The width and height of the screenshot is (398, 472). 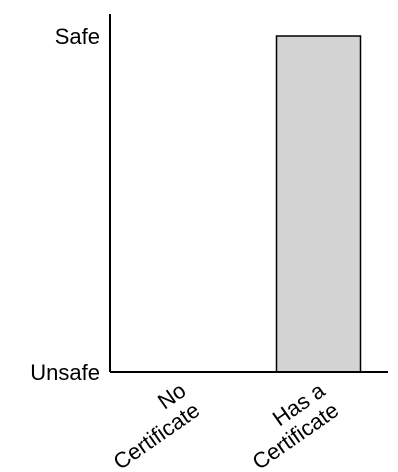 I want to click on y-tick-label-1: Safe, so click(x=77, y=36).